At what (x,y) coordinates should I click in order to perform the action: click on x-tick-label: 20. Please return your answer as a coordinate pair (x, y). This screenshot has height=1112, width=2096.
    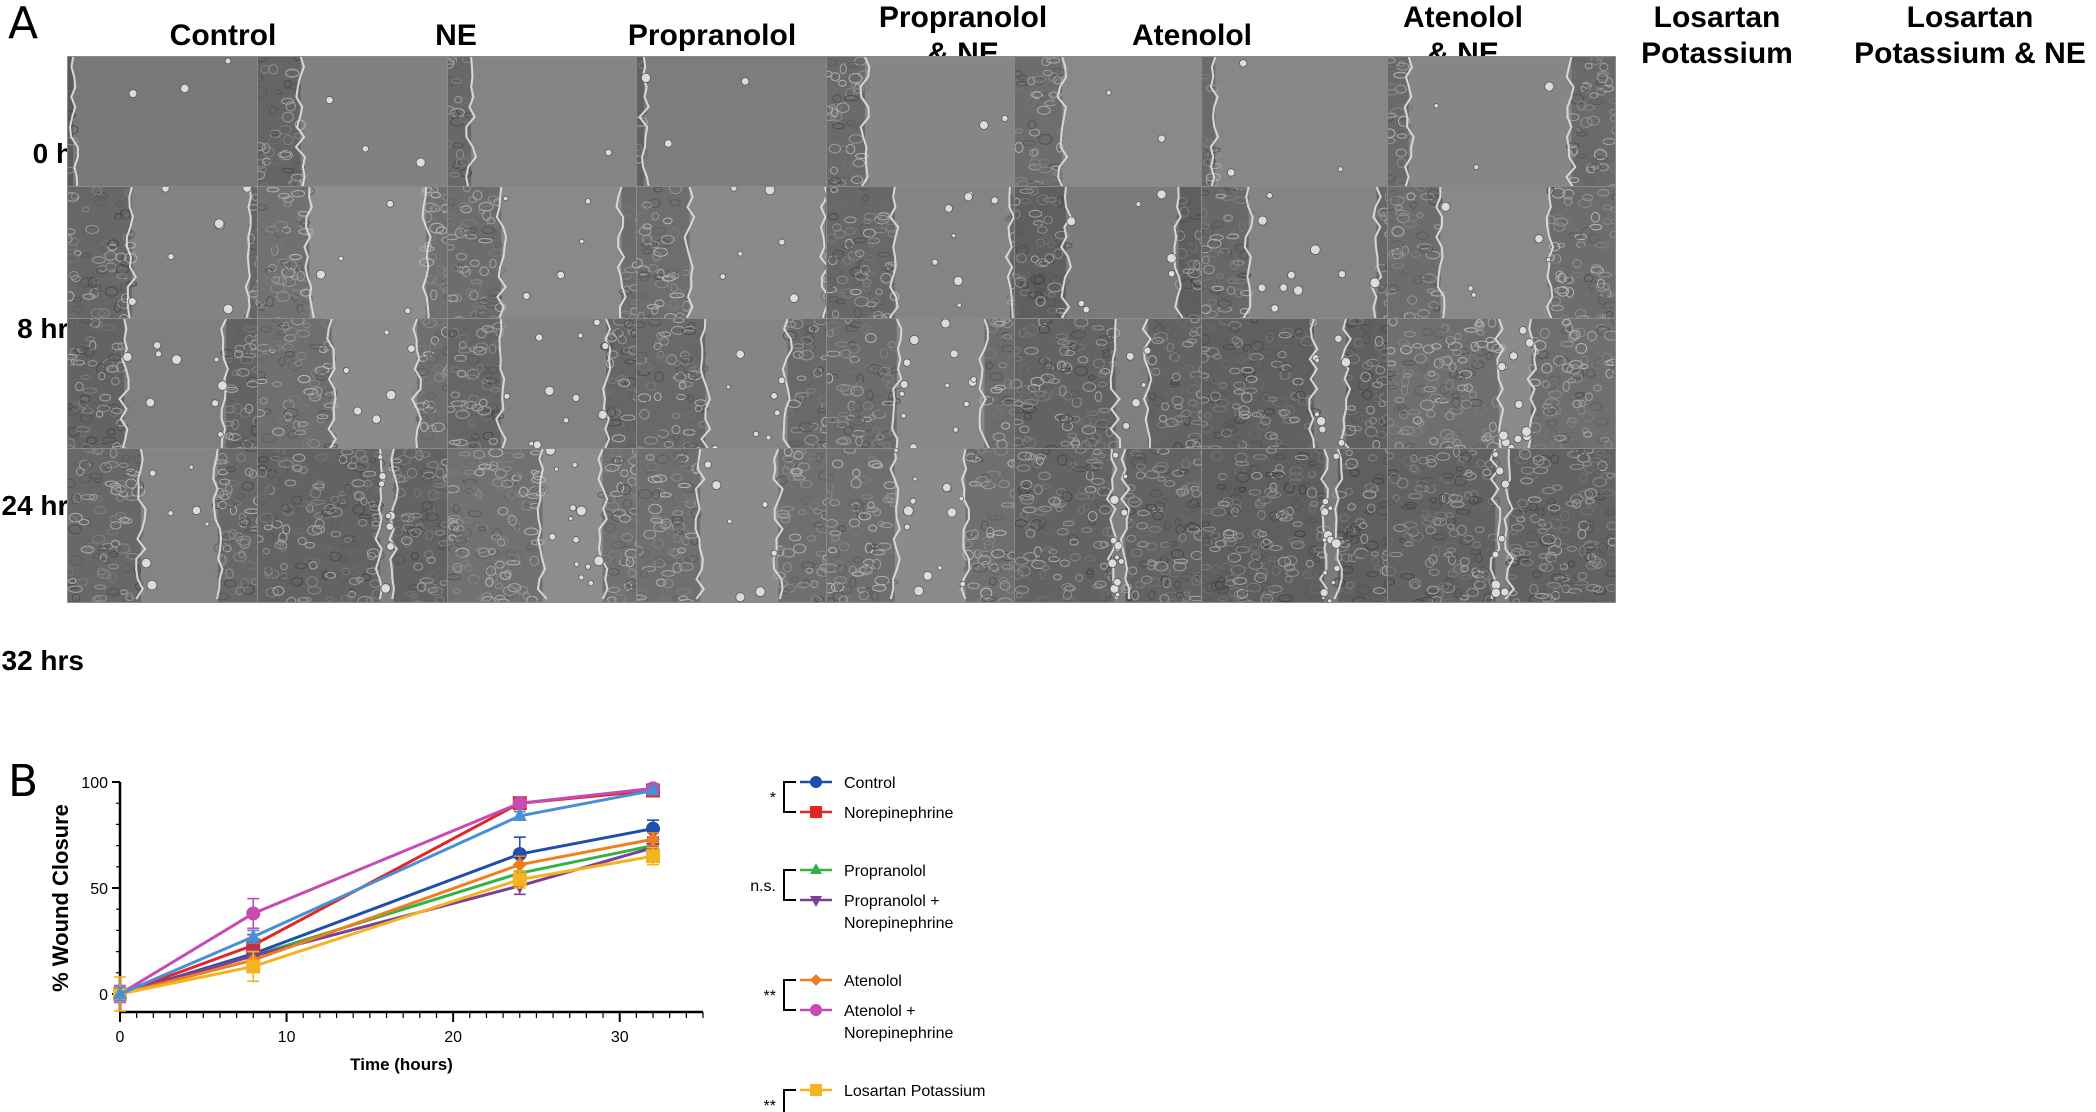
    Looking at the image, I should click on (453, 1037).